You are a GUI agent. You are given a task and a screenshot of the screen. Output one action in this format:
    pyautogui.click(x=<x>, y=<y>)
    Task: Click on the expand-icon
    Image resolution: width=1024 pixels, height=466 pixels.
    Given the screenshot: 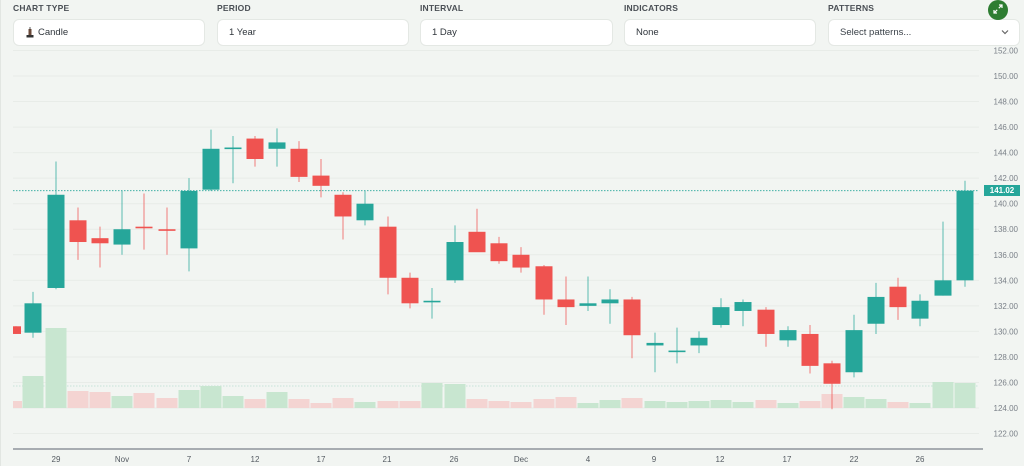 What is the action you would take?
    pyautogui.click(x=998, y=10)
    